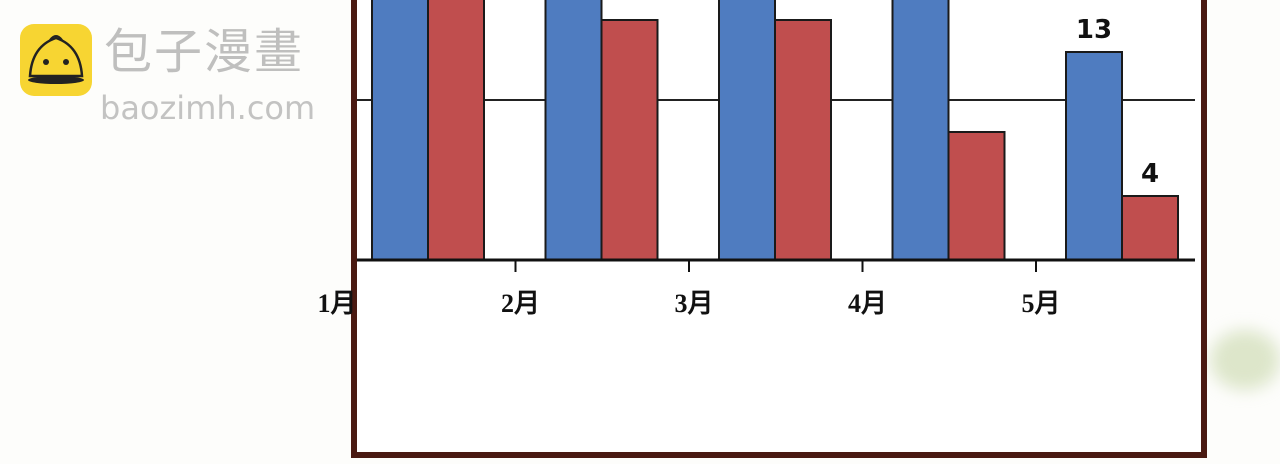 The height and width of the screenshot is (464, 1280). Describe the element at coordinates (204, 52) in the screenshot. I see `watermark-title: 包子漫畫` at that location.